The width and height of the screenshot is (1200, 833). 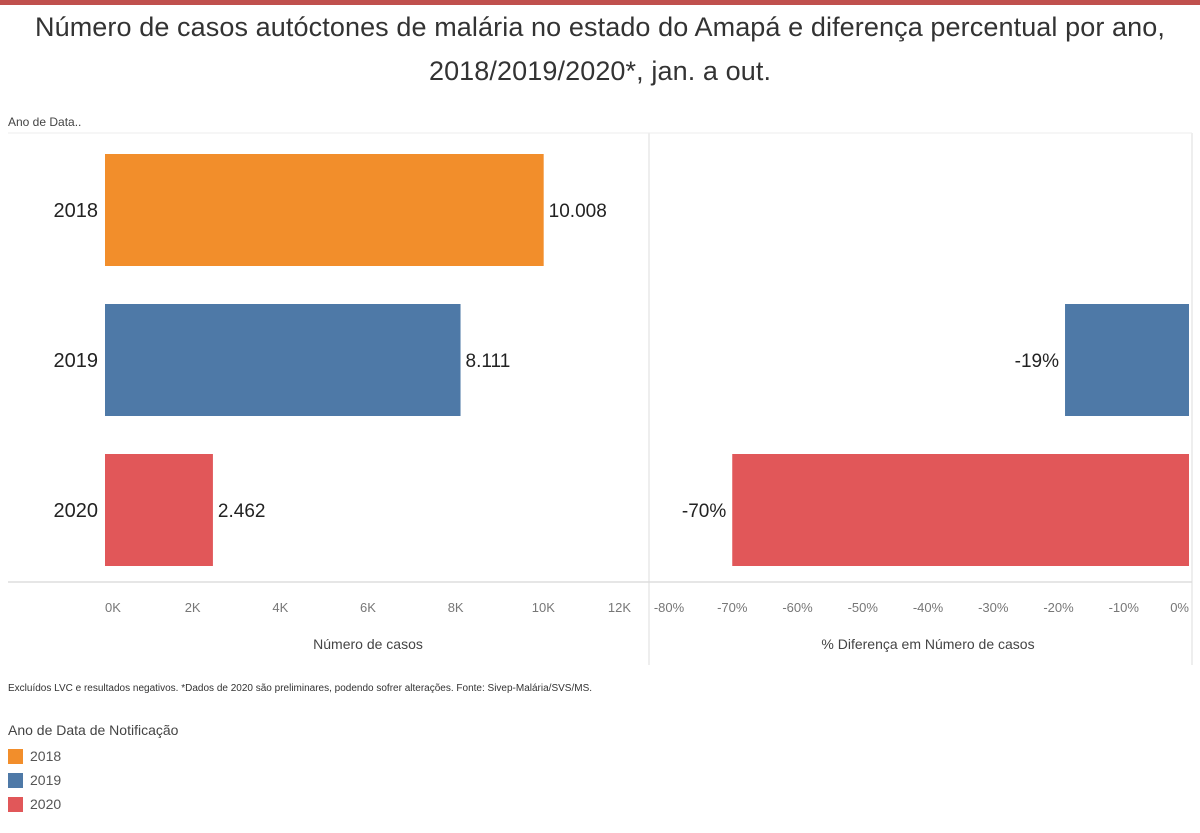 I want to click on category-label-2020: 2020, so click(x=76, y=511).